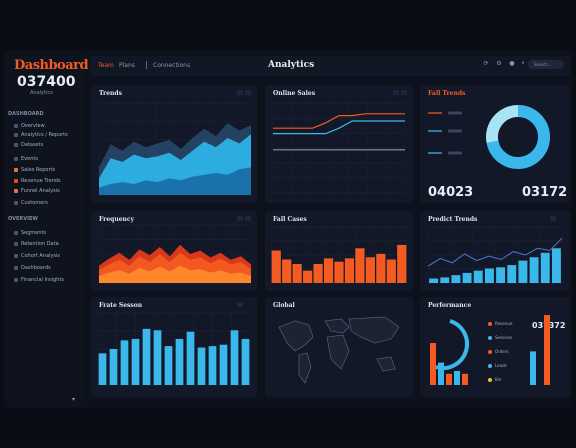 The image size is (576, 448). Describe the element at coordinates (29, 158) in the screenshot. I see `sidebar-item-label: Events` at that location.